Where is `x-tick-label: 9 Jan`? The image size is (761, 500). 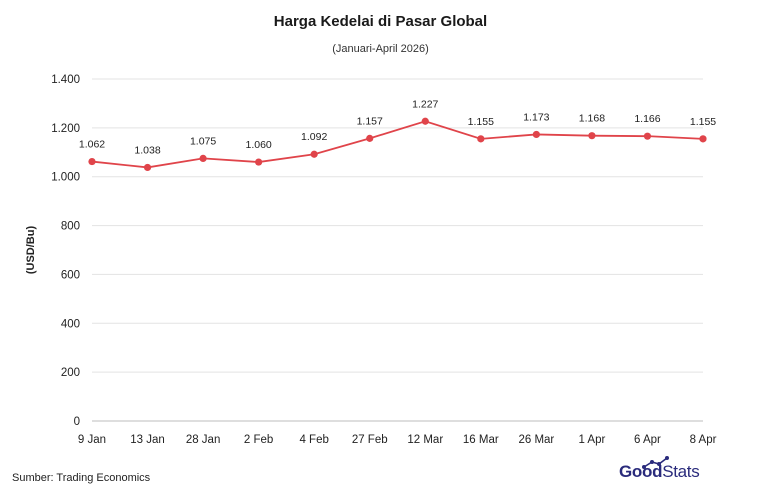
x-tick-label: 9 Jan is located at coordinates (92, 440).